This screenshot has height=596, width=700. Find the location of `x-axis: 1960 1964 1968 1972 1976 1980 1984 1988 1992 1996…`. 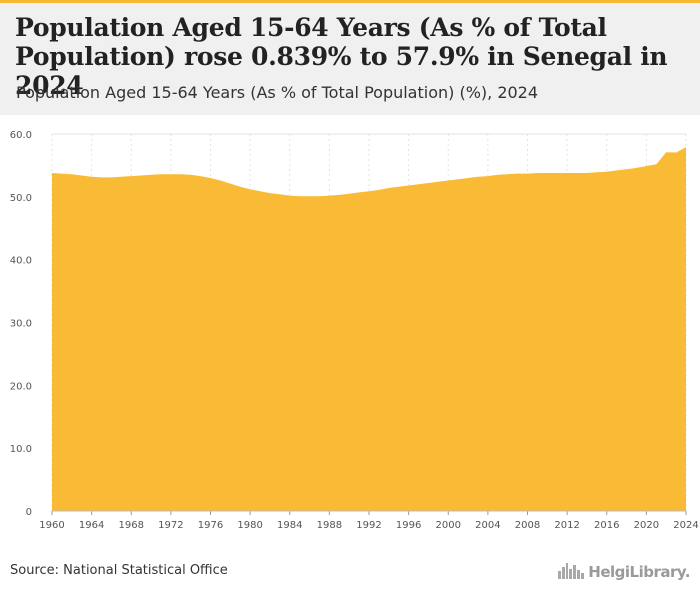

x-axis: 1960 1964 1968 1972 1976 1980 1984 1988 1992 1996… is located at coordinates (369, 520).